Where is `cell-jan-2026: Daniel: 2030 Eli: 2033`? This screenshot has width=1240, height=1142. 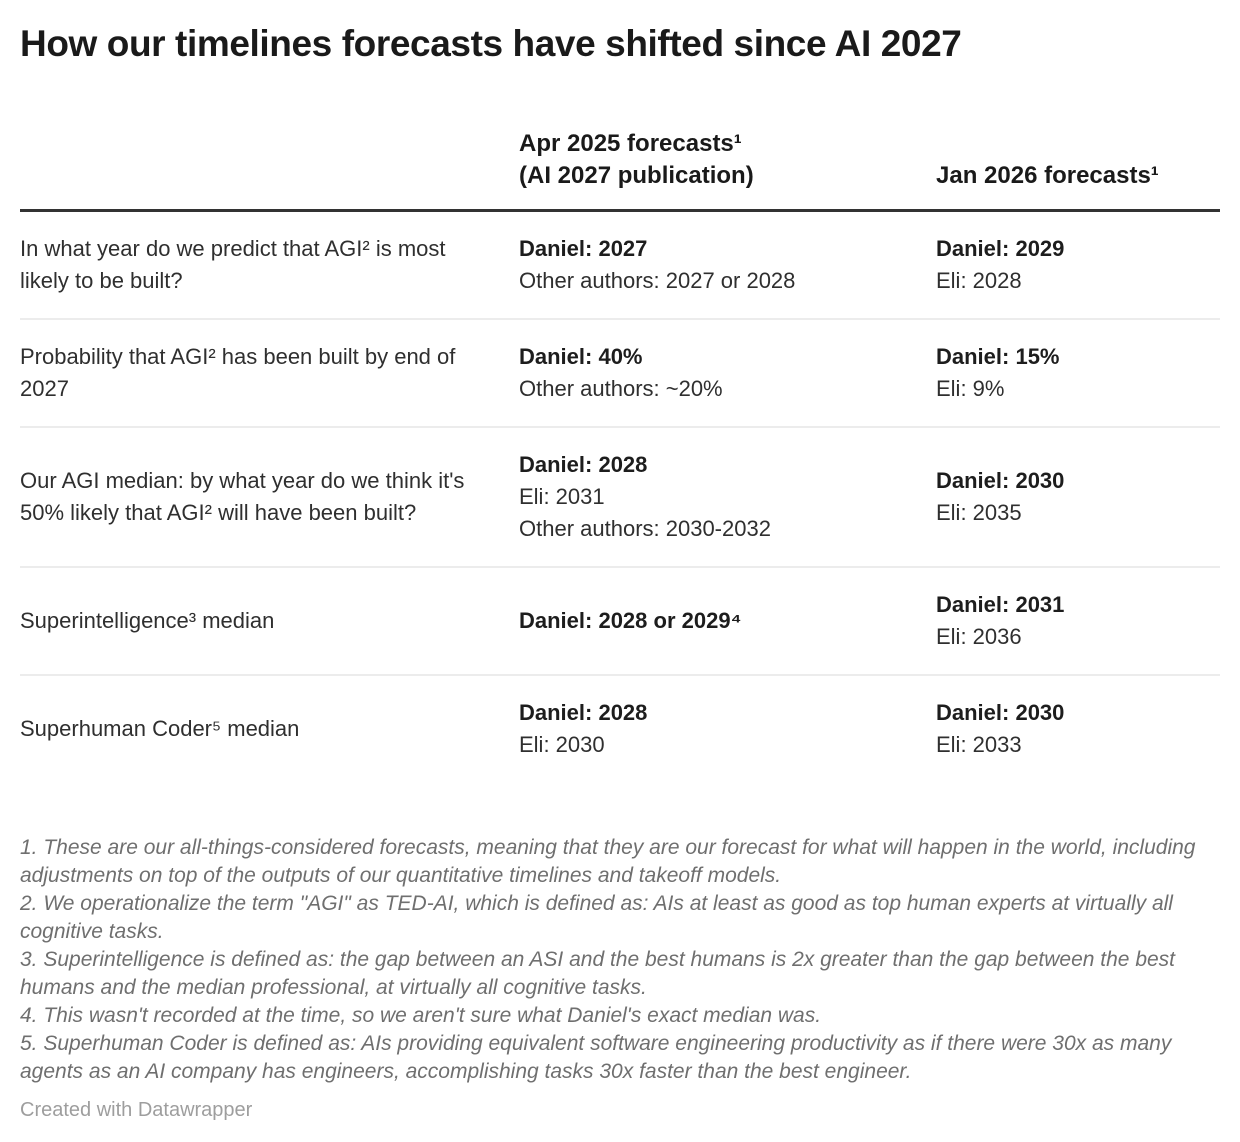
cell-jan-2026: Daniel: 2030 Eli: 2033 is located at coordinates (1078, 728).